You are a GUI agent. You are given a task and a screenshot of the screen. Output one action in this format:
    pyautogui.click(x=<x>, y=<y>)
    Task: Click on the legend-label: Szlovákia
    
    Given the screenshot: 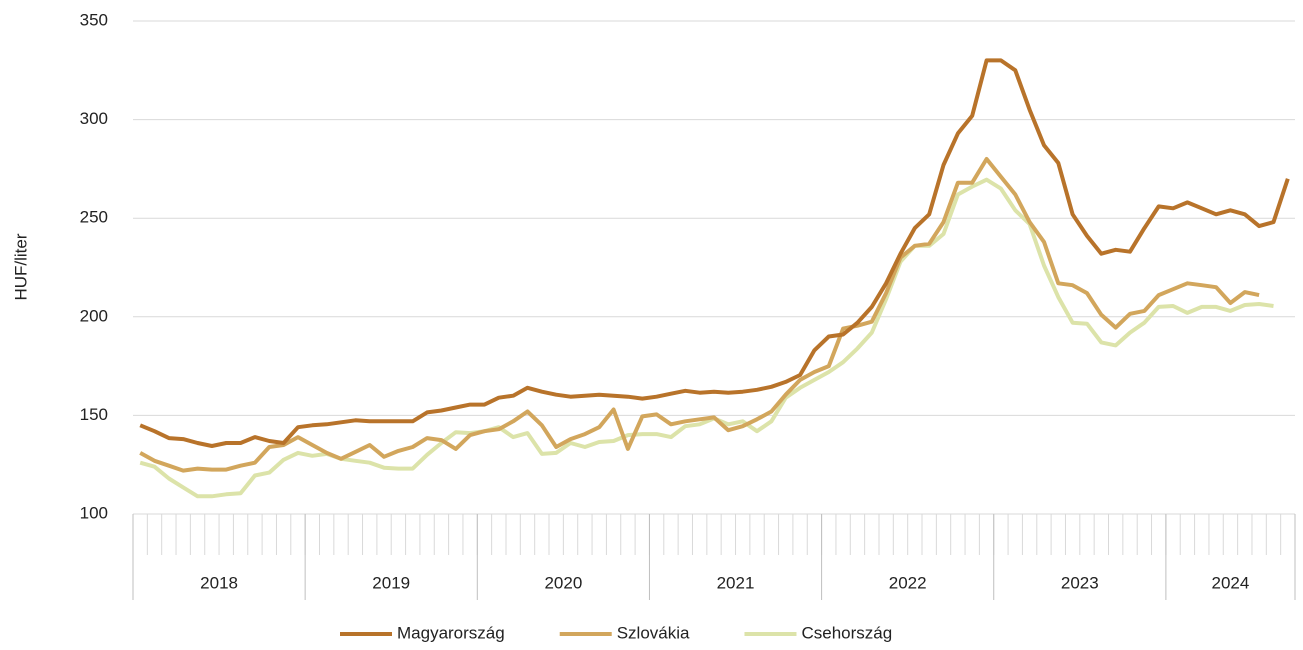 What is the action you would take?
    pyautogui.click(x=653, y=632)
    